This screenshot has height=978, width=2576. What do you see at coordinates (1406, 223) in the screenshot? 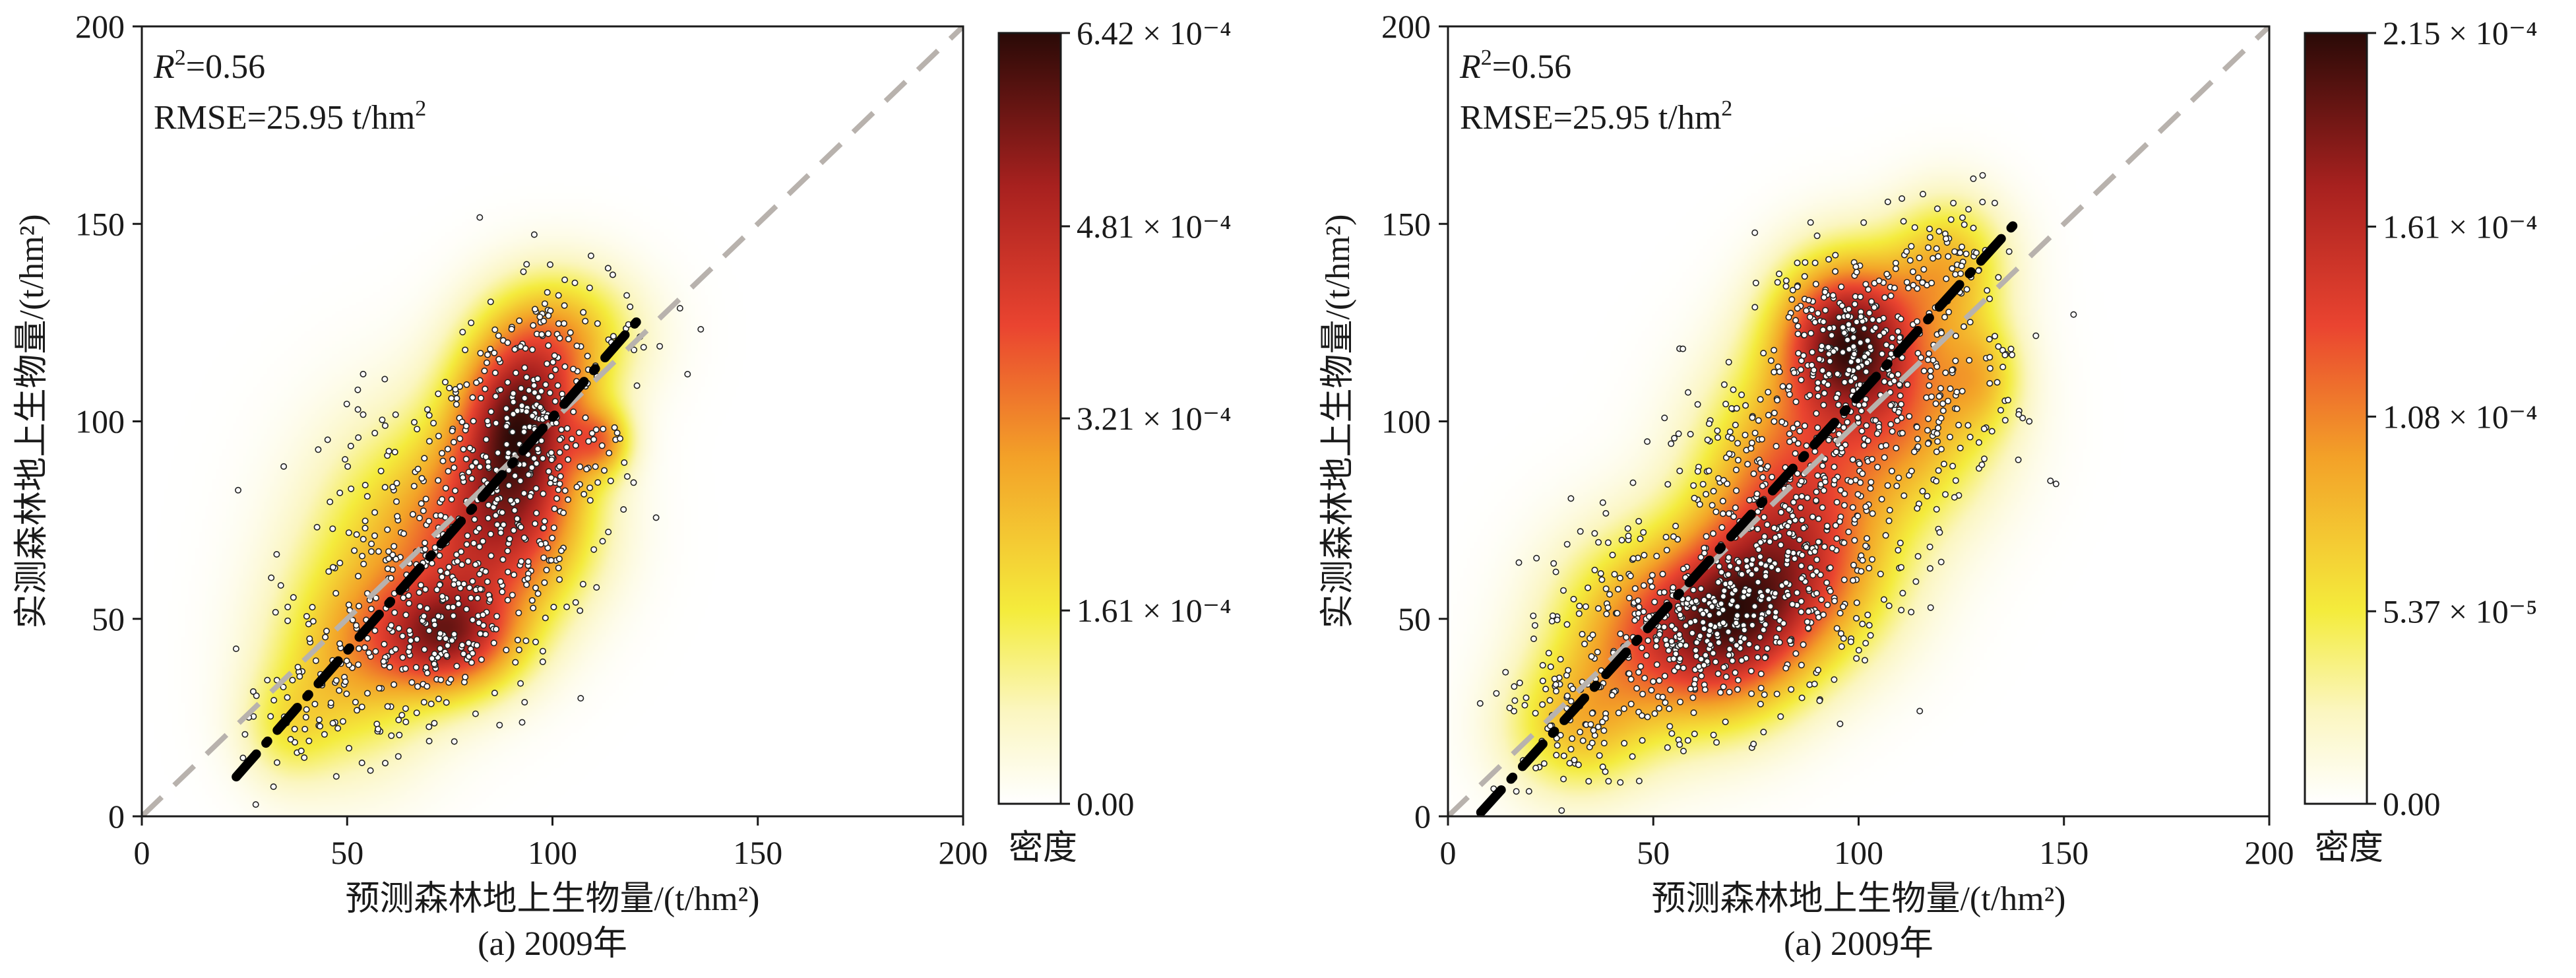
I see `y-tick-label: 150` at bounding box center [1406, 223].